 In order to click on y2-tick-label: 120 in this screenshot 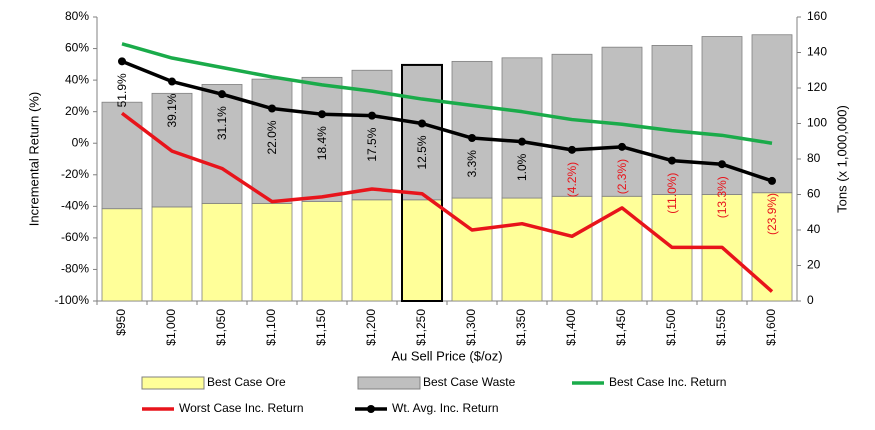, I will do `click(817, 87)`.